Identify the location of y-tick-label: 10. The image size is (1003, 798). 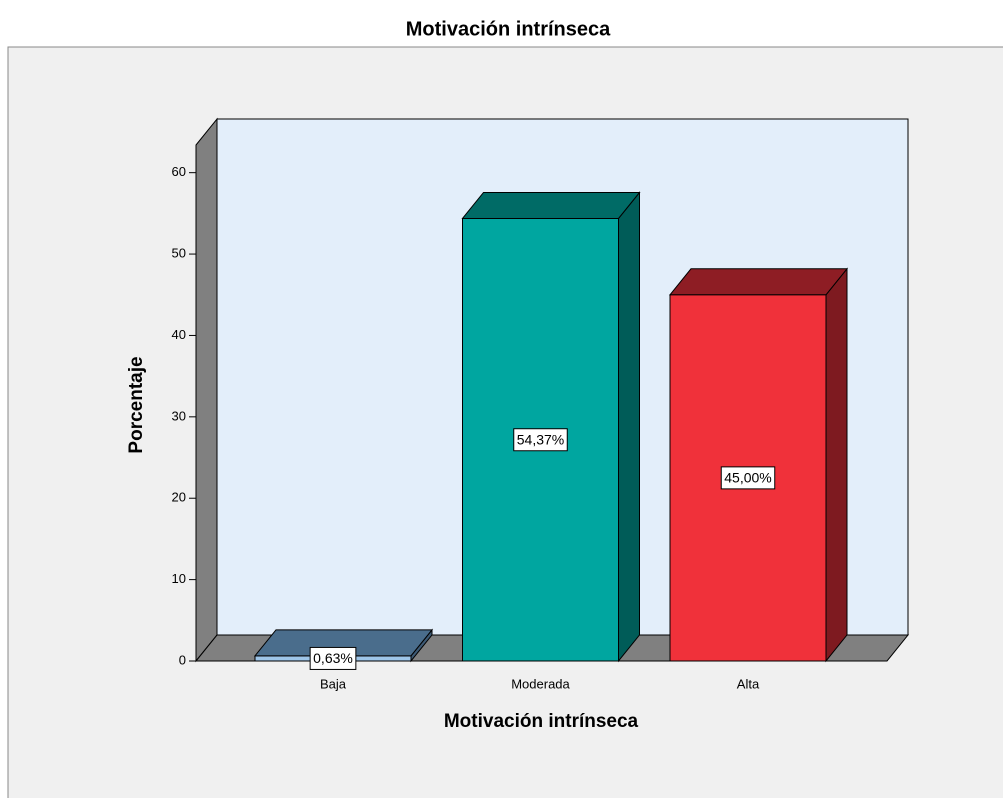
(179, 578).